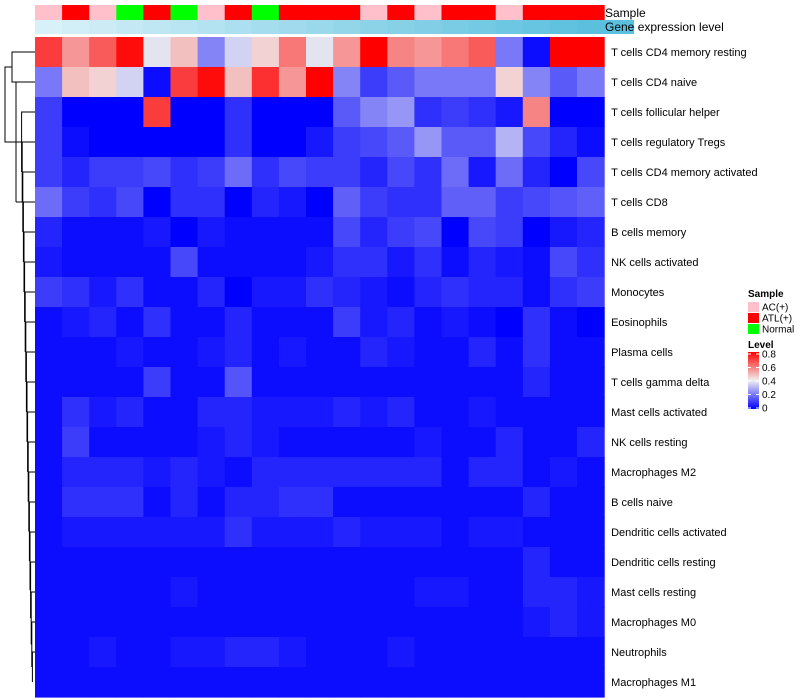  Describe the element at coordinates (762, 382) in the screenshot. I see `legend-level-ticks: 0.8 0.6 0.4 0.2 0` at that location.